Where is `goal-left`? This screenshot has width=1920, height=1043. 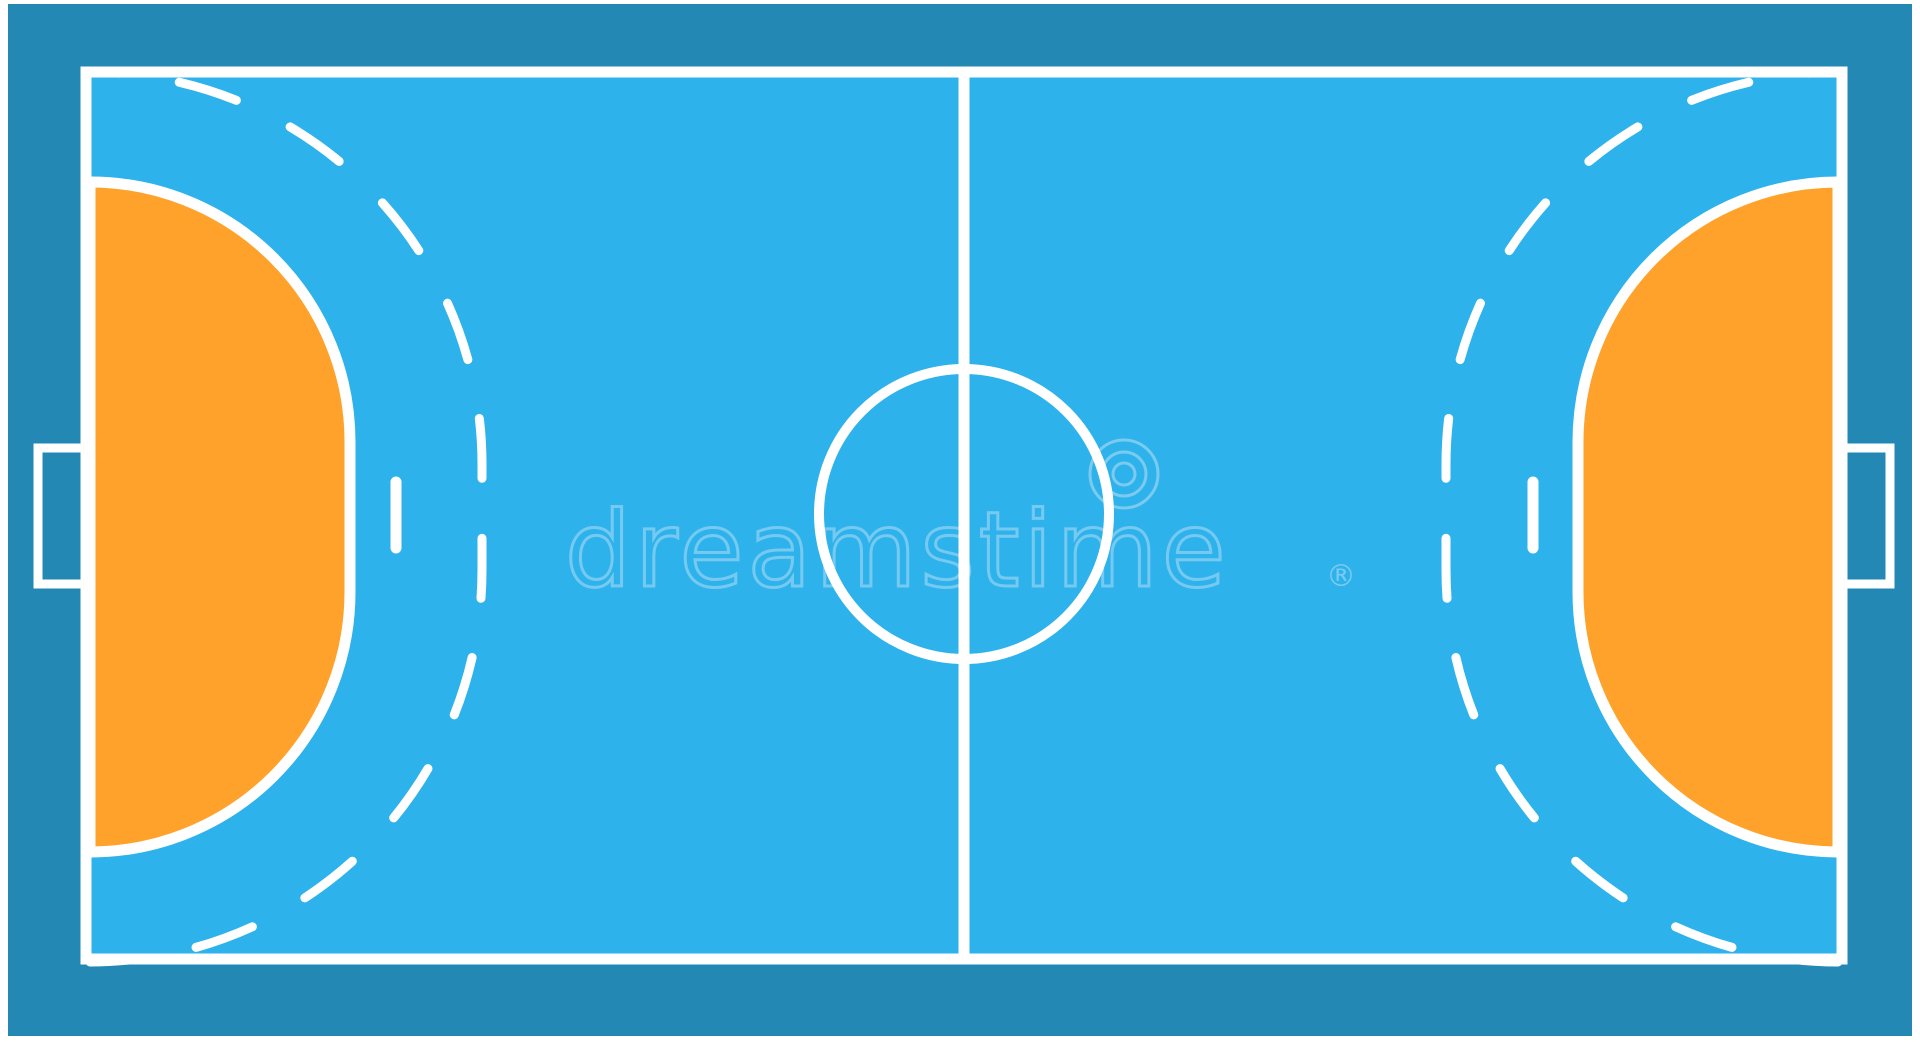
goal-left is located at coordinates (62, 516).